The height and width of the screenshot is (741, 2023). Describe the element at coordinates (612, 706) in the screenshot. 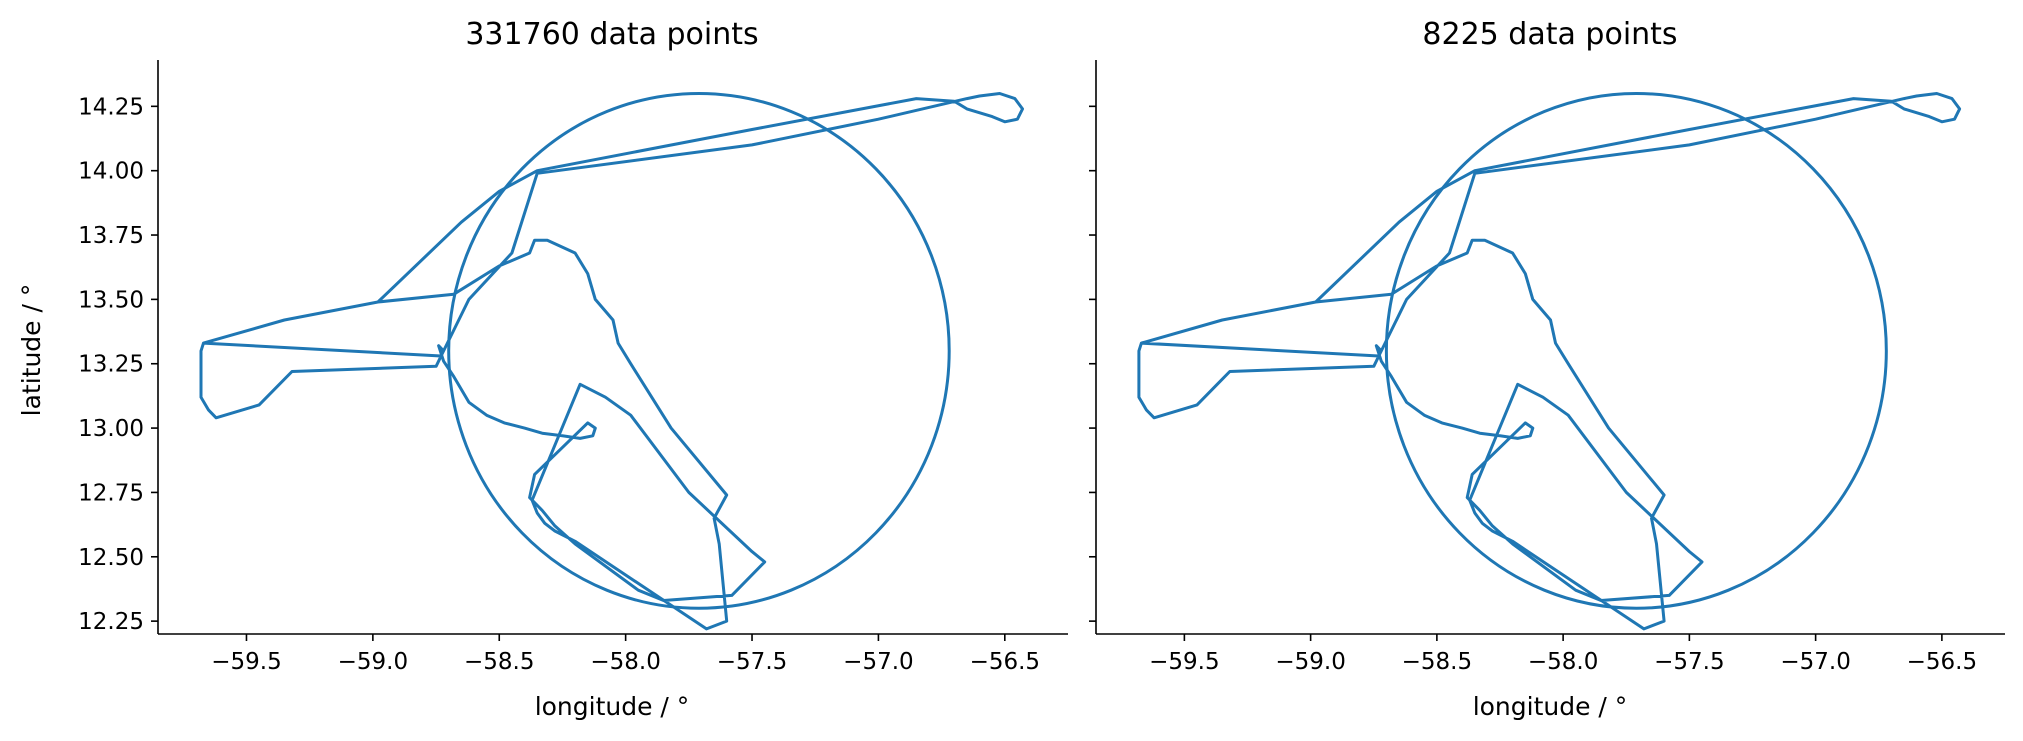

I see `x-axis-label-left: longitude / °` at that location.